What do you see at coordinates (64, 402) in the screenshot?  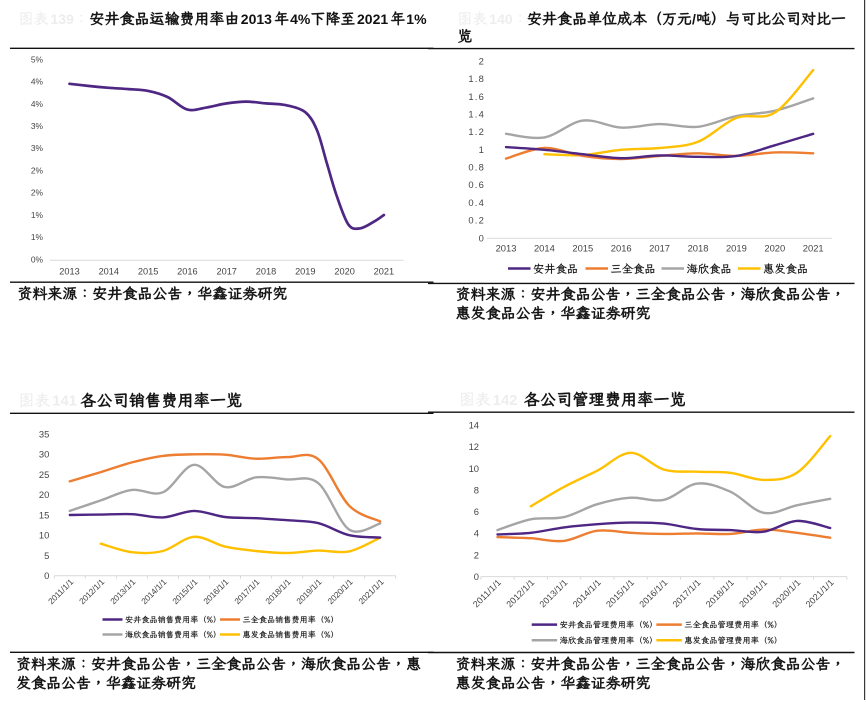 I see `svg-text: 141` at bounding box center [64, 402].